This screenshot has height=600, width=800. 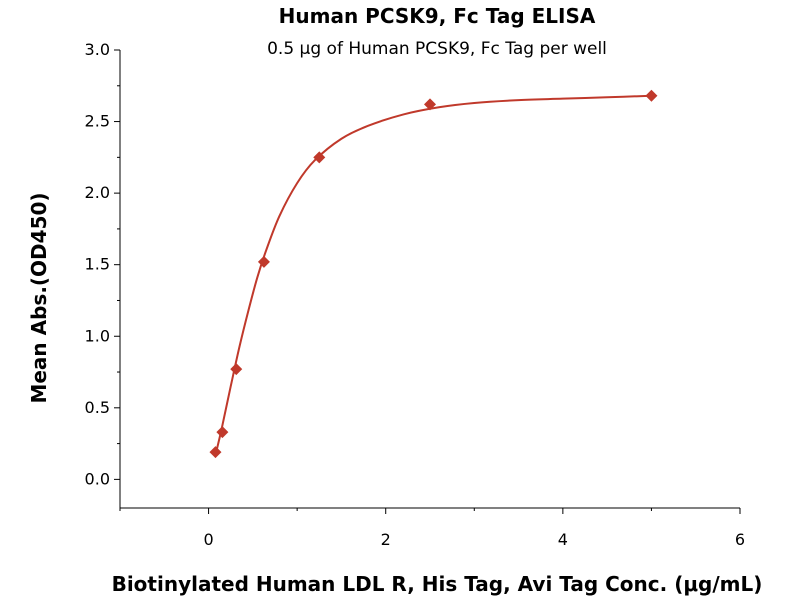 What do you see at coordinates (563, 539) in the screenshot?
I see `x-tick-label: 4` at bounding box center [563, 539].